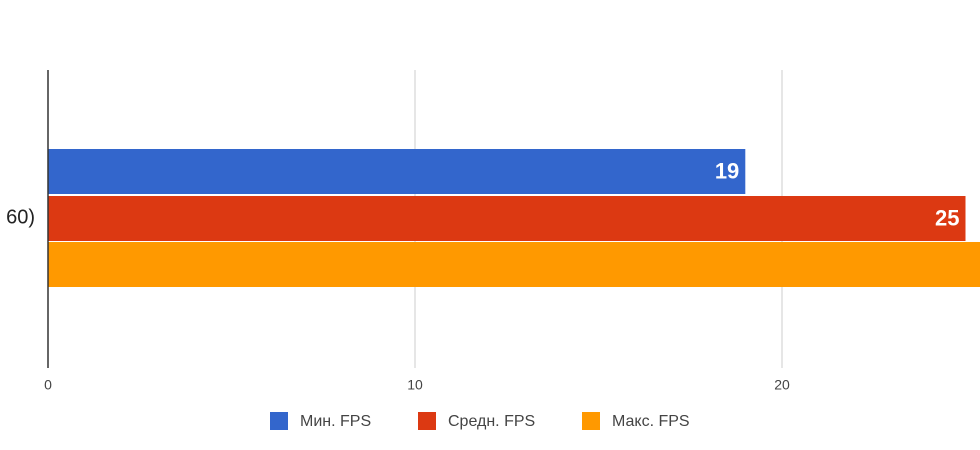  I want to click on x-tick-label: 0, so click(48, 385).